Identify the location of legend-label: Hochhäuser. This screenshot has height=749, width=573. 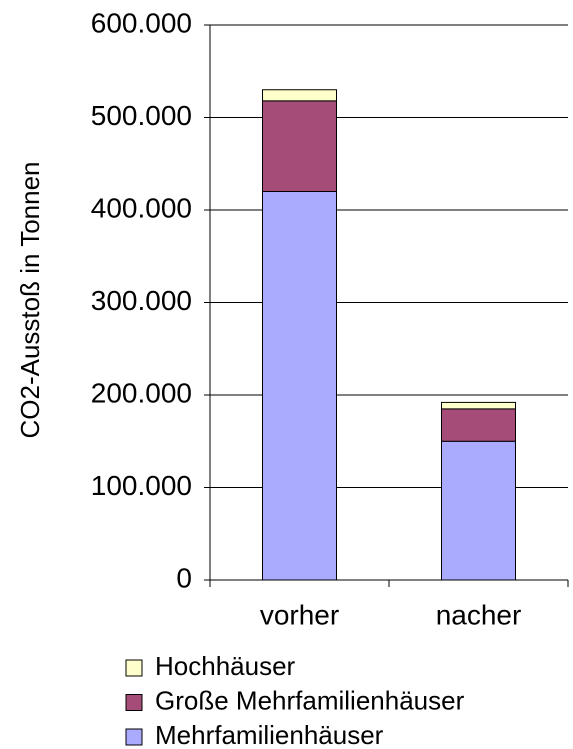
(225, 666).